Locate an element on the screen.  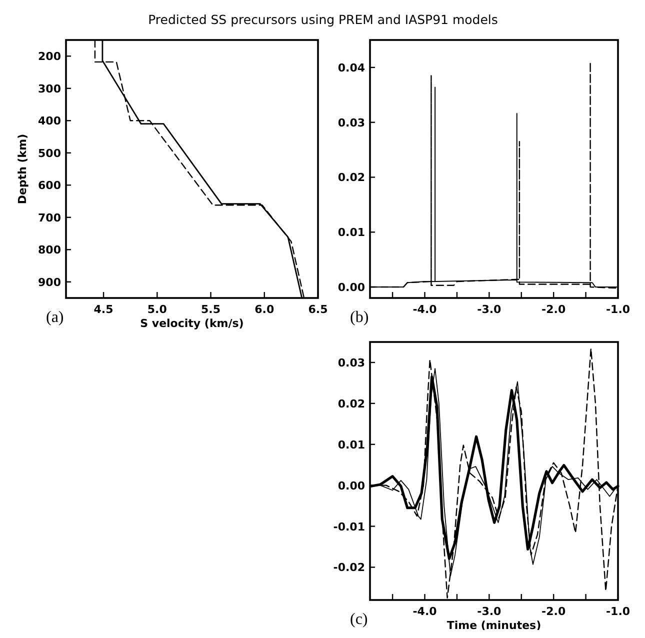
x-tick-label: 6.0 is located at coordinates (264, 309).